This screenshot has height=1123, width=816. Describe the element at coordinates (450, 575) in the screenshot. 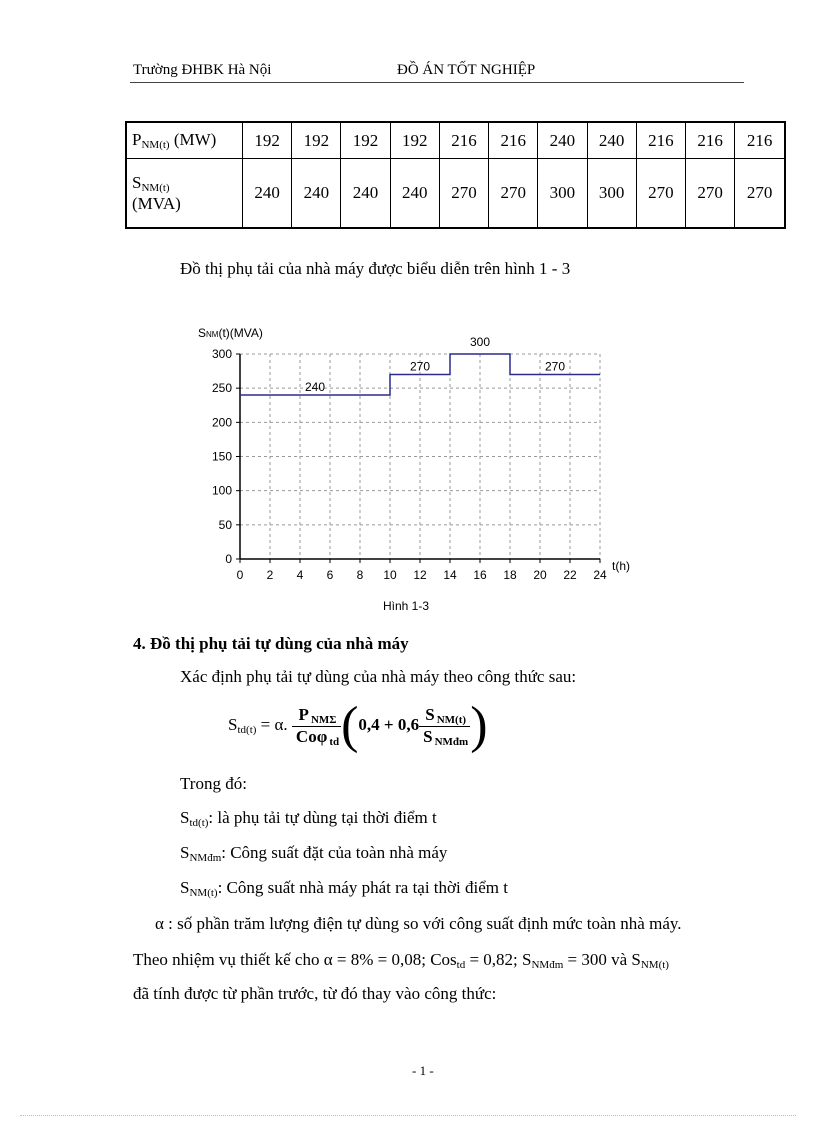

I see `x-tick-label: 14` at that location.